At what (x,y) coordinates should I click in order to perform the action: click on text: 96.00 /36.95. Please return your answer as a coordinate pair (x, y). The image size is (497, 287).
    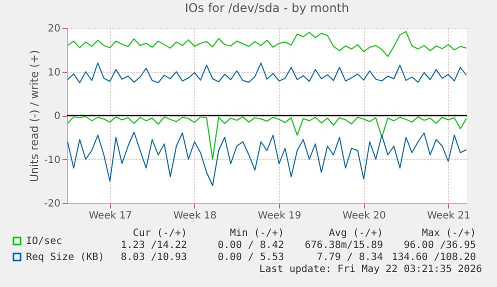
    Looking at the image, I should click on (440, 245).